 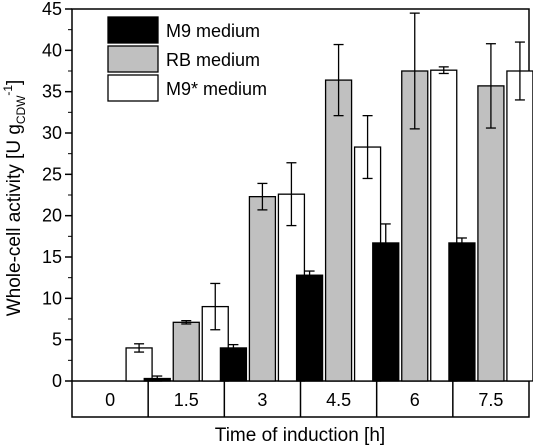 What do you see at coordinates (52, 257) in the screenshot?
I see `y-tick-label: 15` at bounding box center [52, 257].